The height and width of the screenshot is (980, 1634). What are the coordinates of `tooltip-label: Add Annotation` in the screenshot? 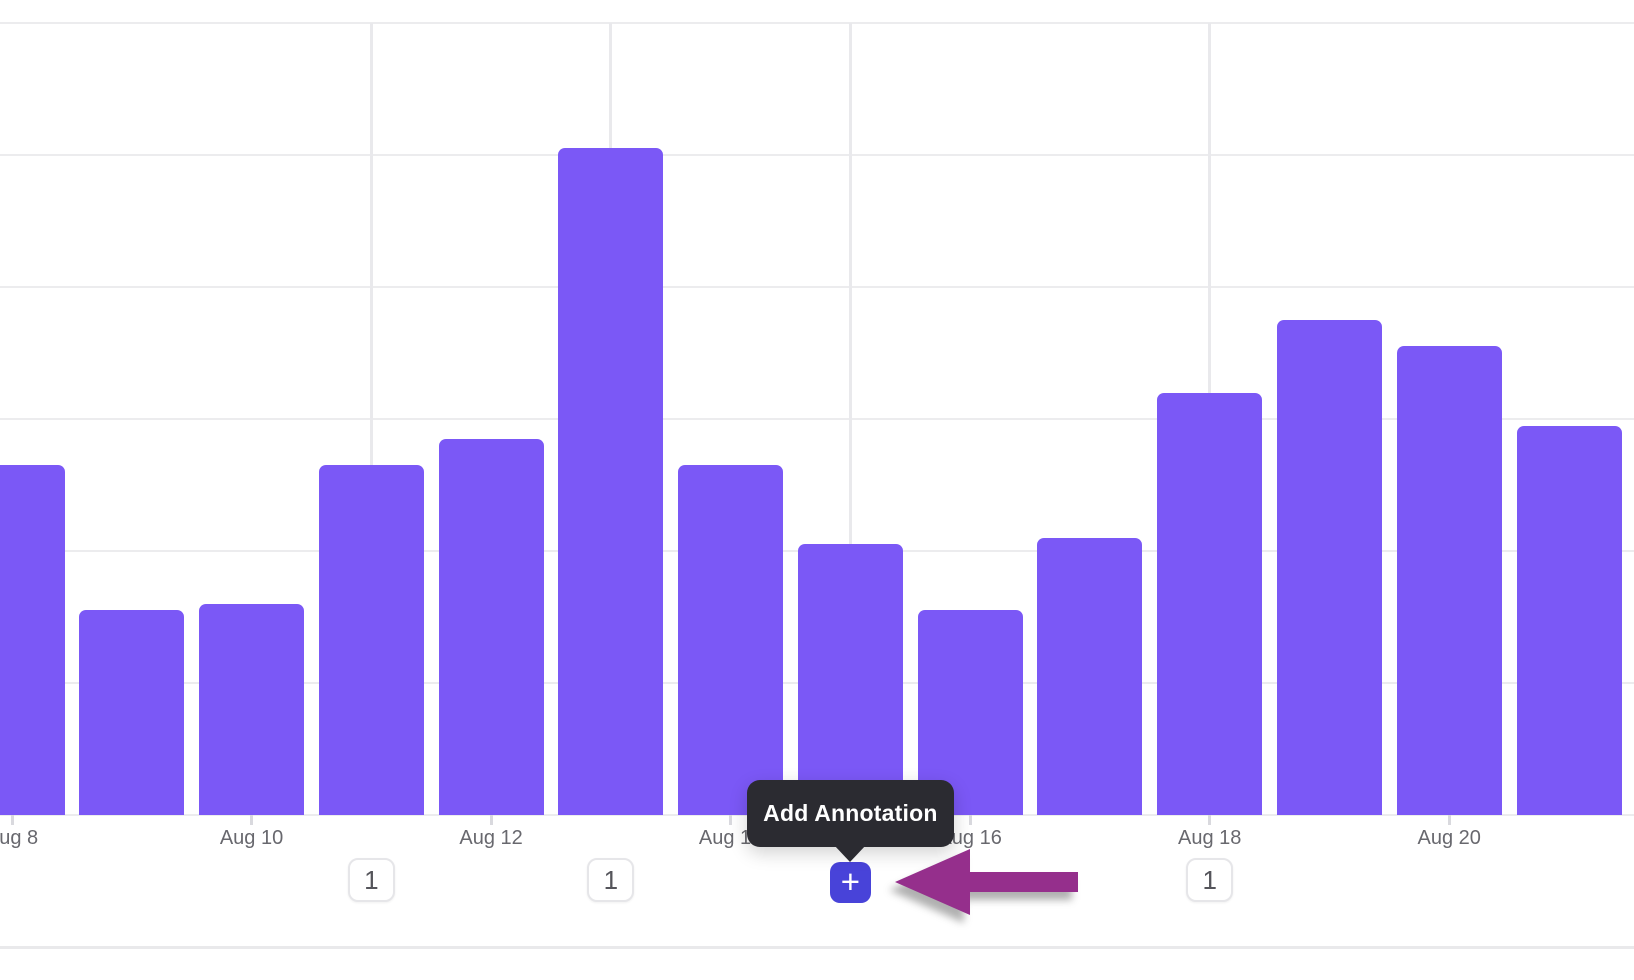 It's located at (850, 813).